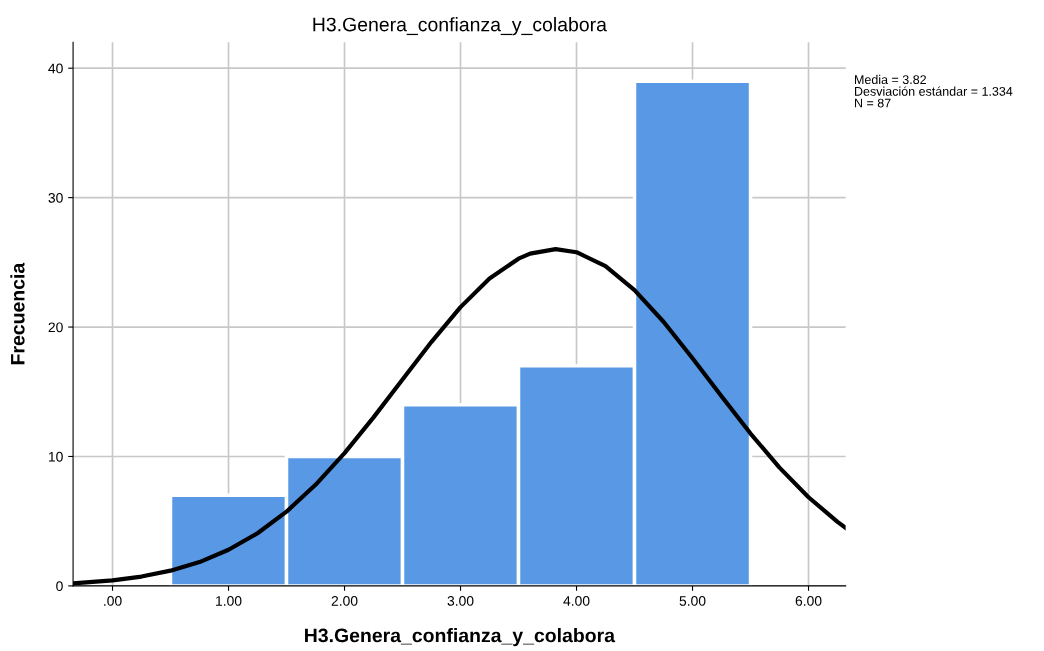  I want to click on y-tick-label: 0, so click(59, 586).